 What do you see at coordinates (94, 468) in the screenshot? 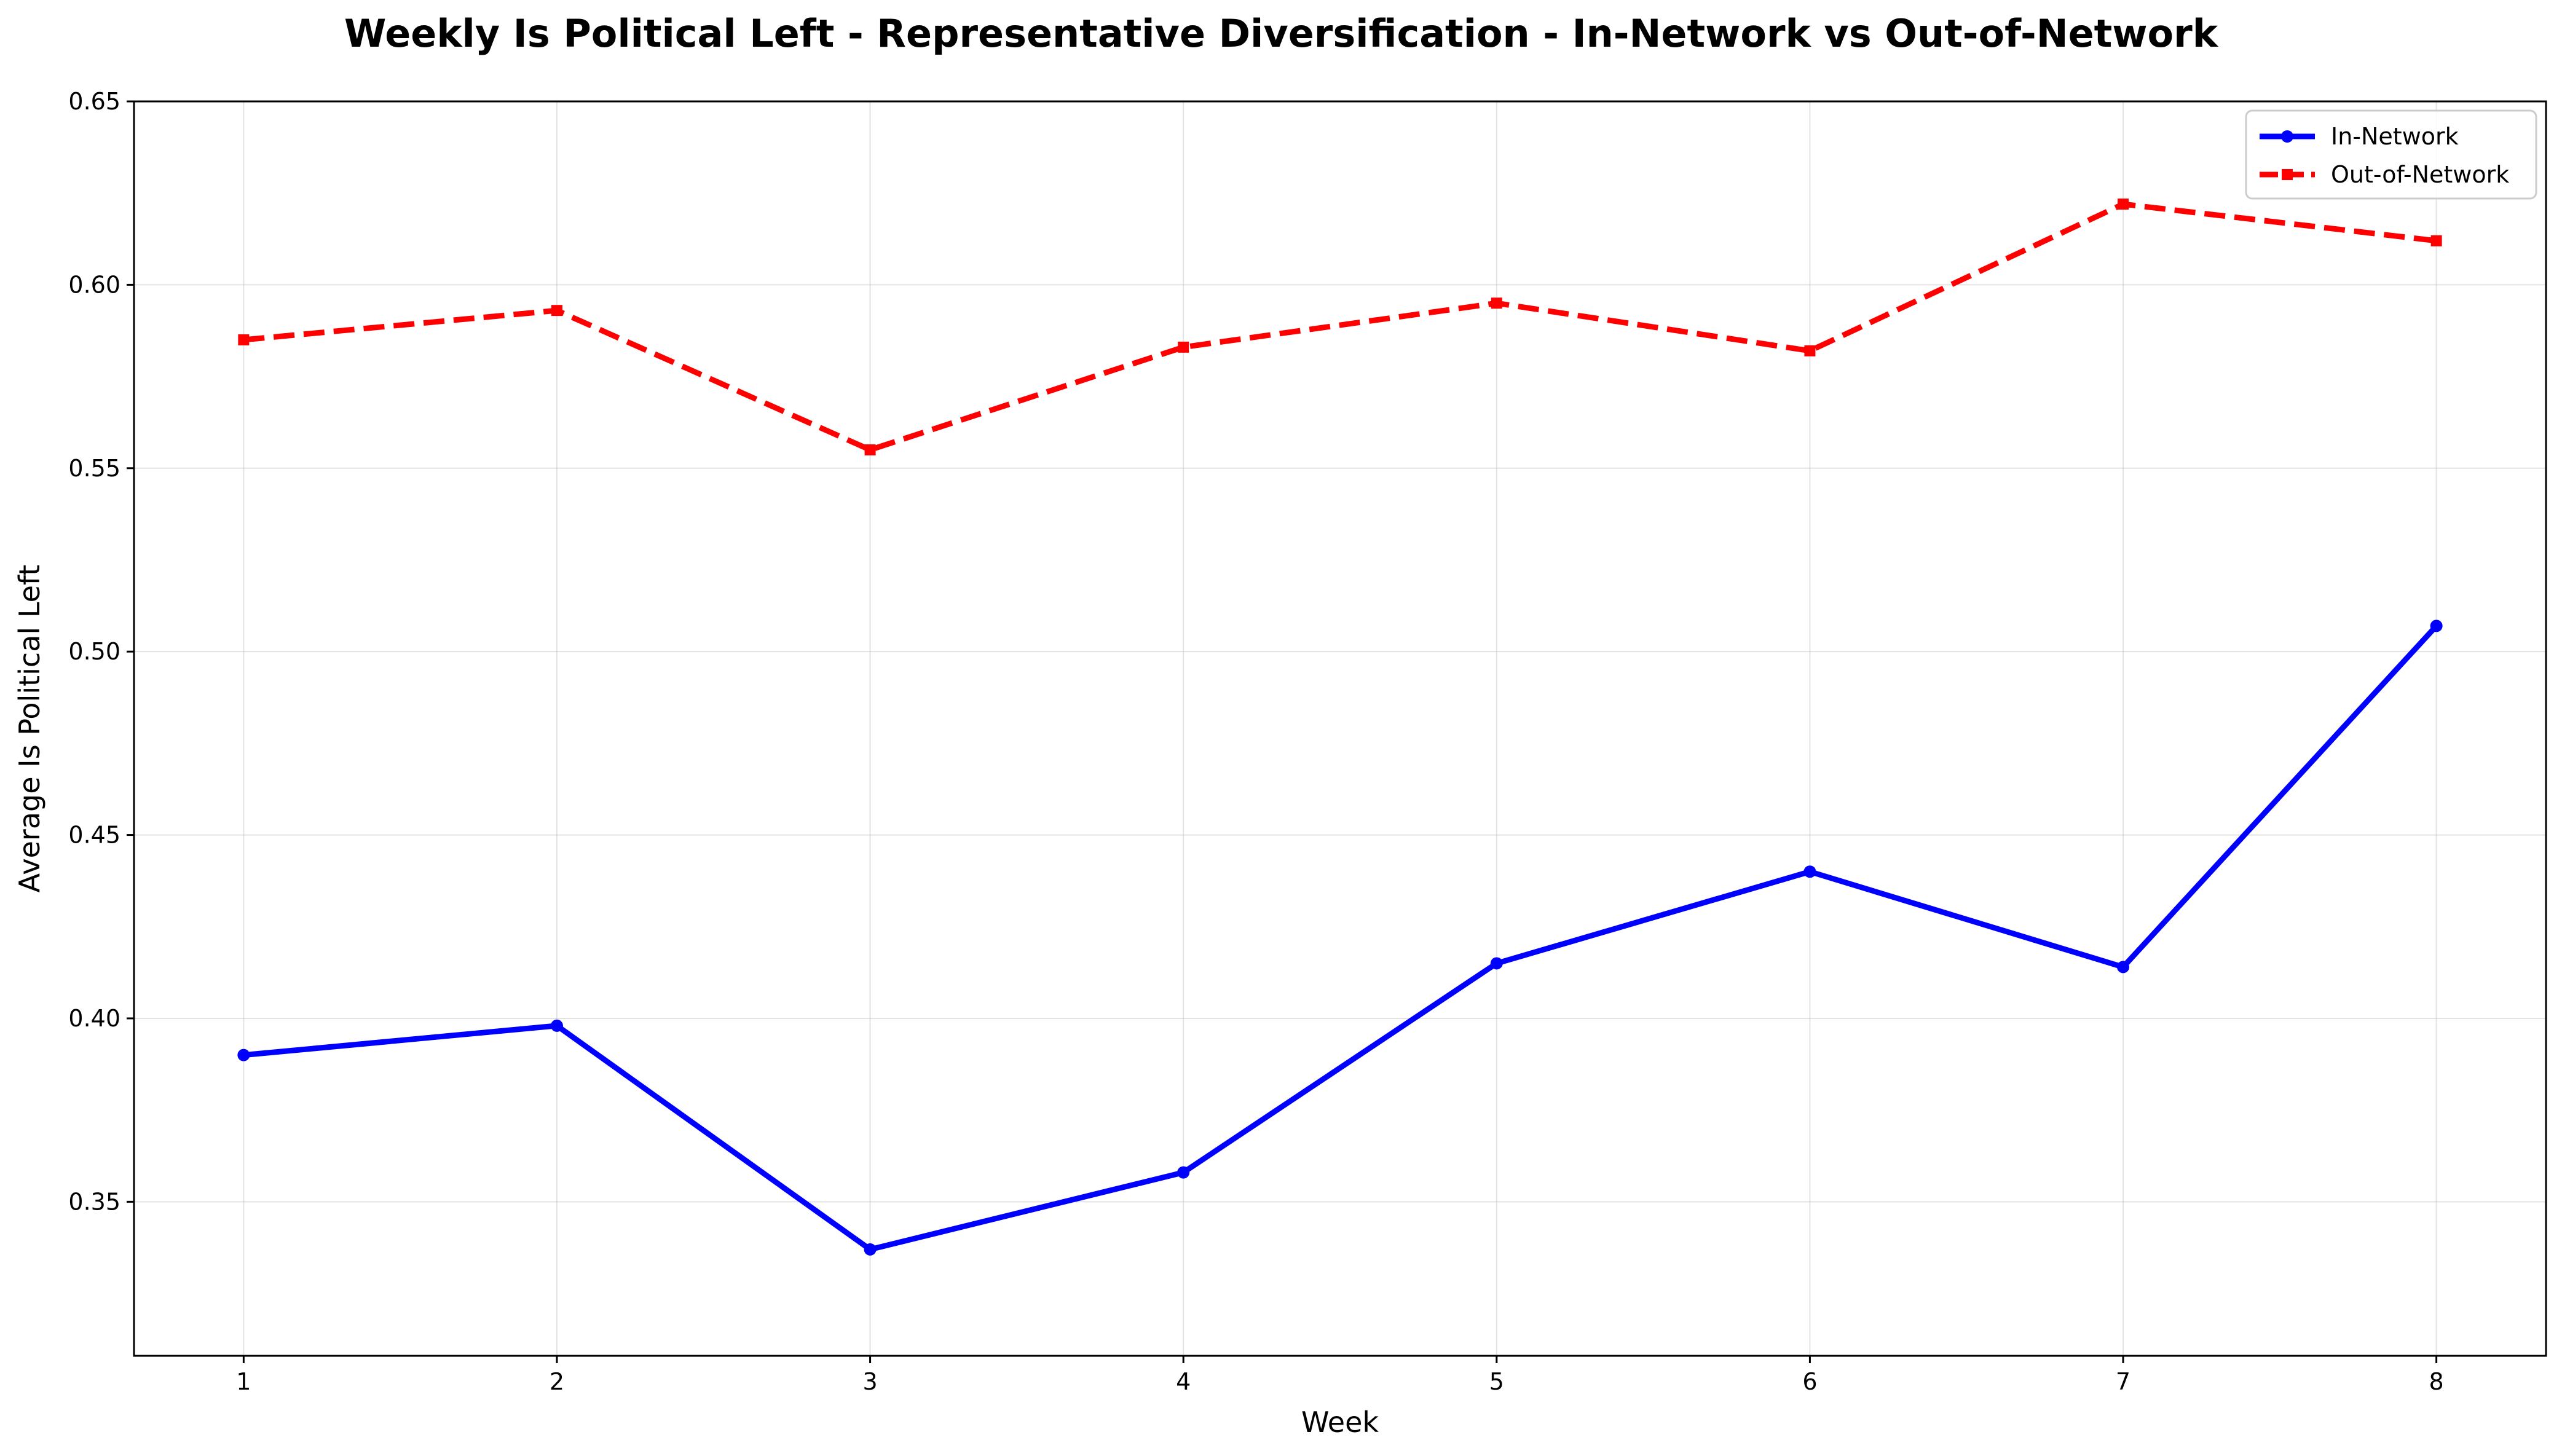
I see `y-tick-label: 0.55` at bounding box center [94, 468].